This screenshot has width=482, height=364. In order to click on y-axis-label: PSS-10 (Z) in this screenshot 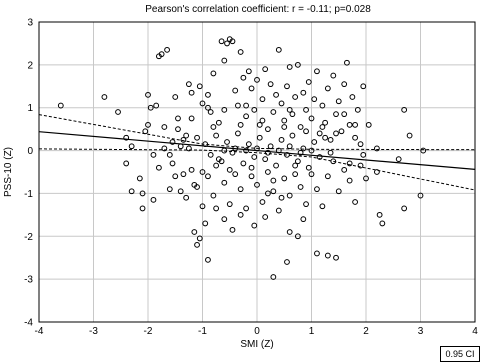, I will do `click(8, 172)`.